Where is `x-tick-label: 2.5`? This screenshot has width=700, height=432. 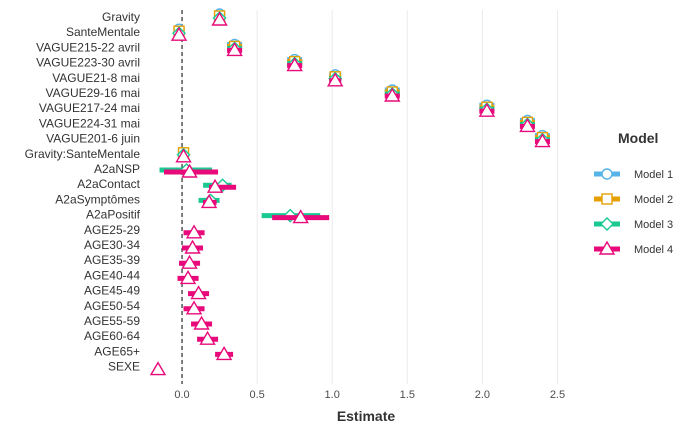 x-tick-label: 2.5 is located at coordinates (557, 395).